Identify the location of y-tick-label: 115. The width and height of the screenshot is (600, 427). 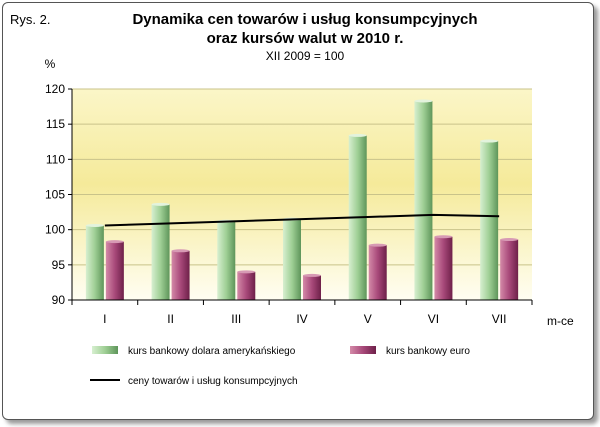
(55, 124).